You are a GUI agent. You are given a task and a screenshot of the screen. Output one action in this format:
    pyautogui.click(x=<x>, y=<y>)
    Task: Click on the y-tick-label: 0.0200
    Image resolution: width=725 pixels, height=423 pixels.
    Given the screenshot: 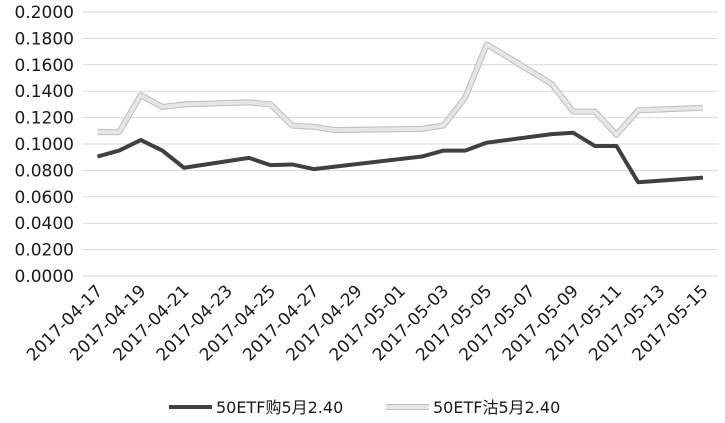 What is the action you would take?
    pyautogui.click(x=44, y=251)
    